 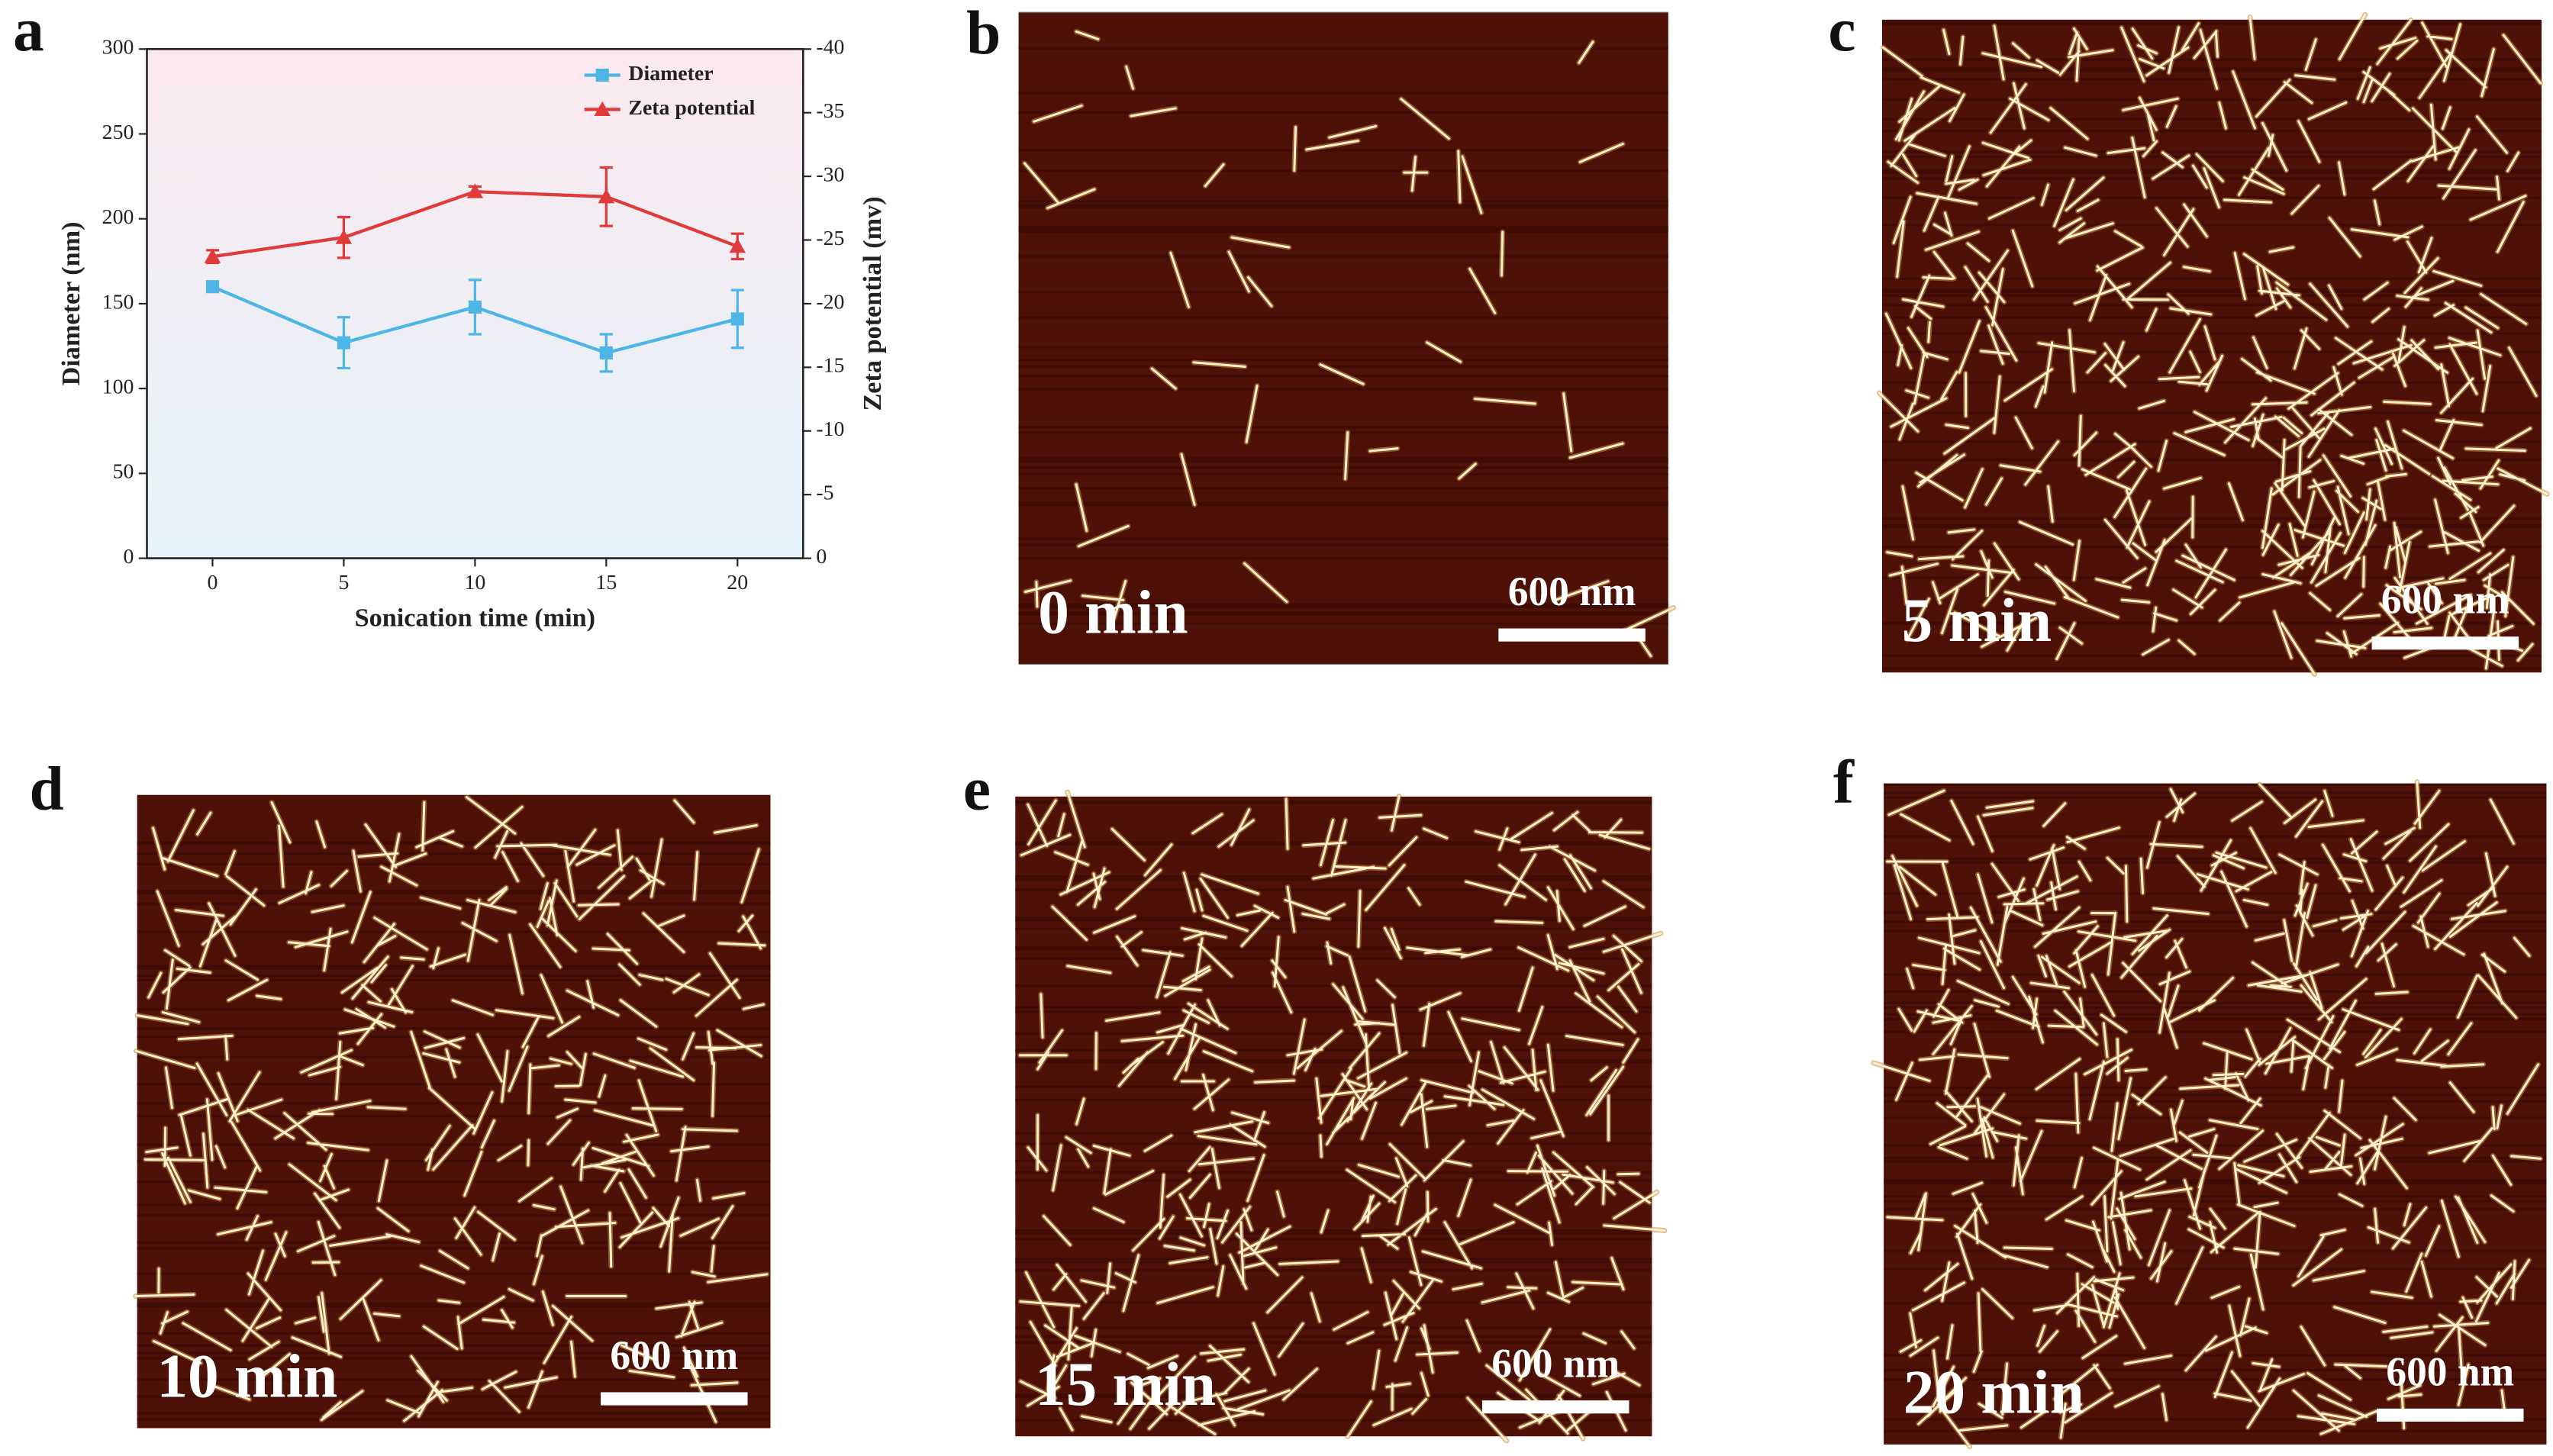 What do you see at coordinates (71, 303) in the screenshot?
I see `y-axis-label: Diameter (nm)` at bounding box center [71, 303].